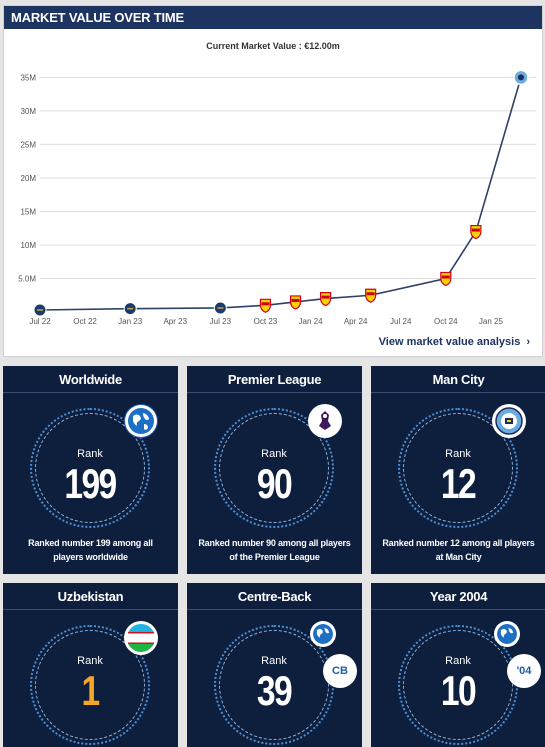 Image resolution: width=545 pixels, height=747 pixels. What do you see at coordinates (311, 321) in the screenshot?
I see `x-tick-label: Jan 24` at bounding box center [311, 321].